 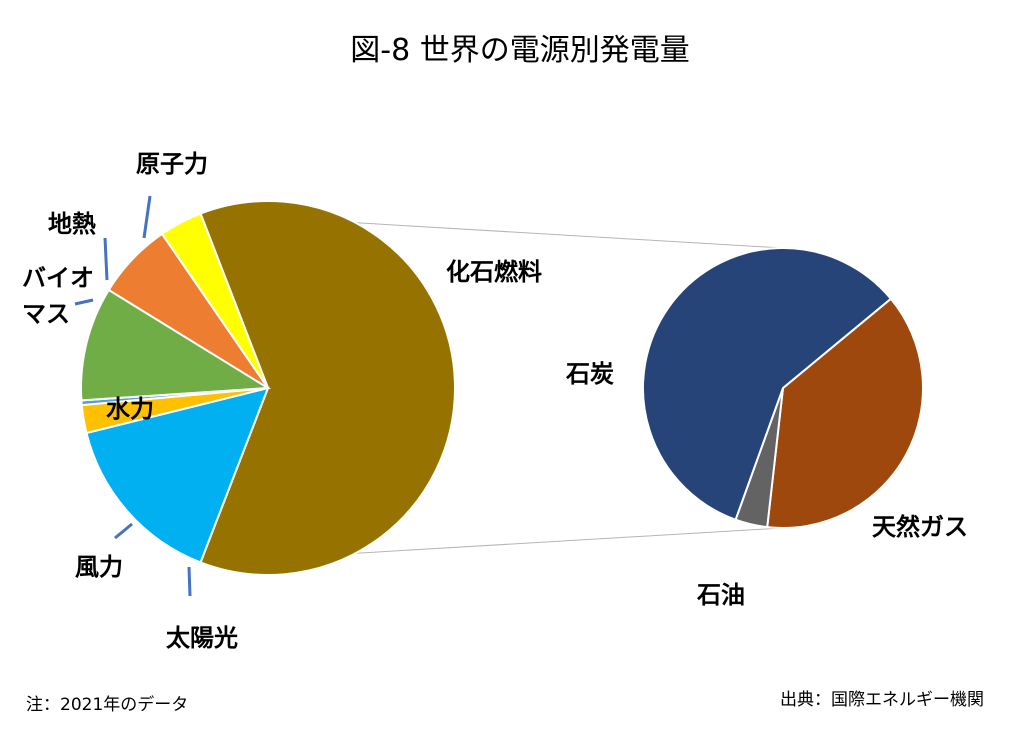 What do you see at coordinates (720, 595) in the screenshot?
I see `label-oil: 石油` at bounding box center [720, 595].